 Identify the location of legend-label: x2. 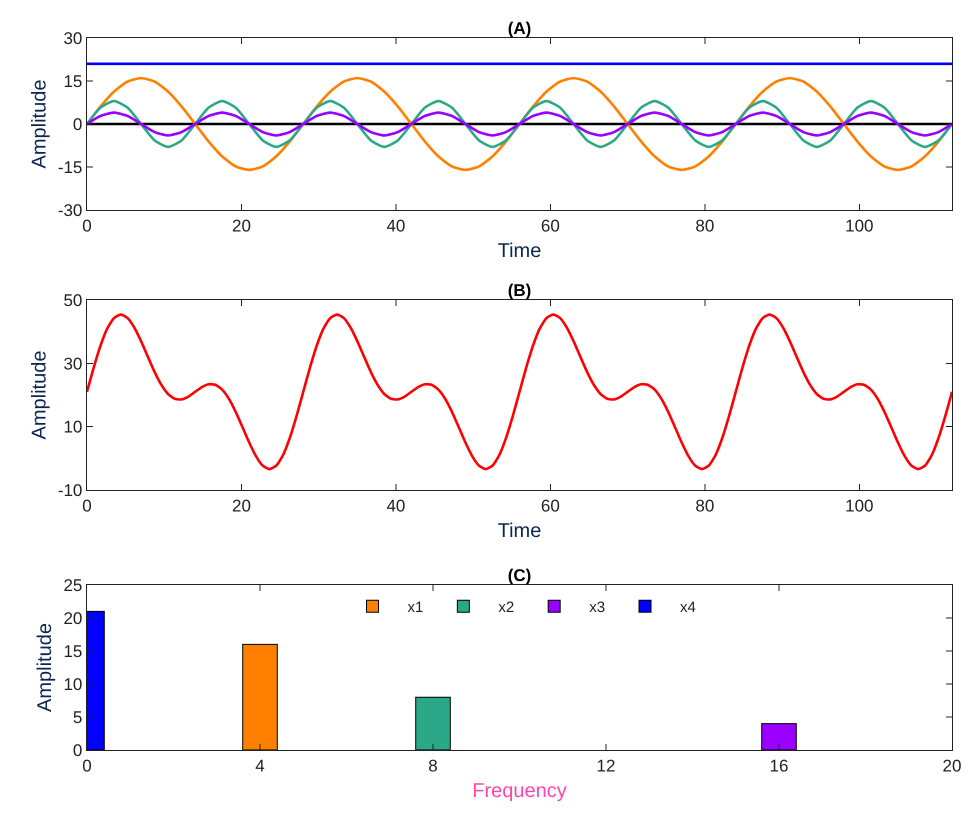
(506, 607).